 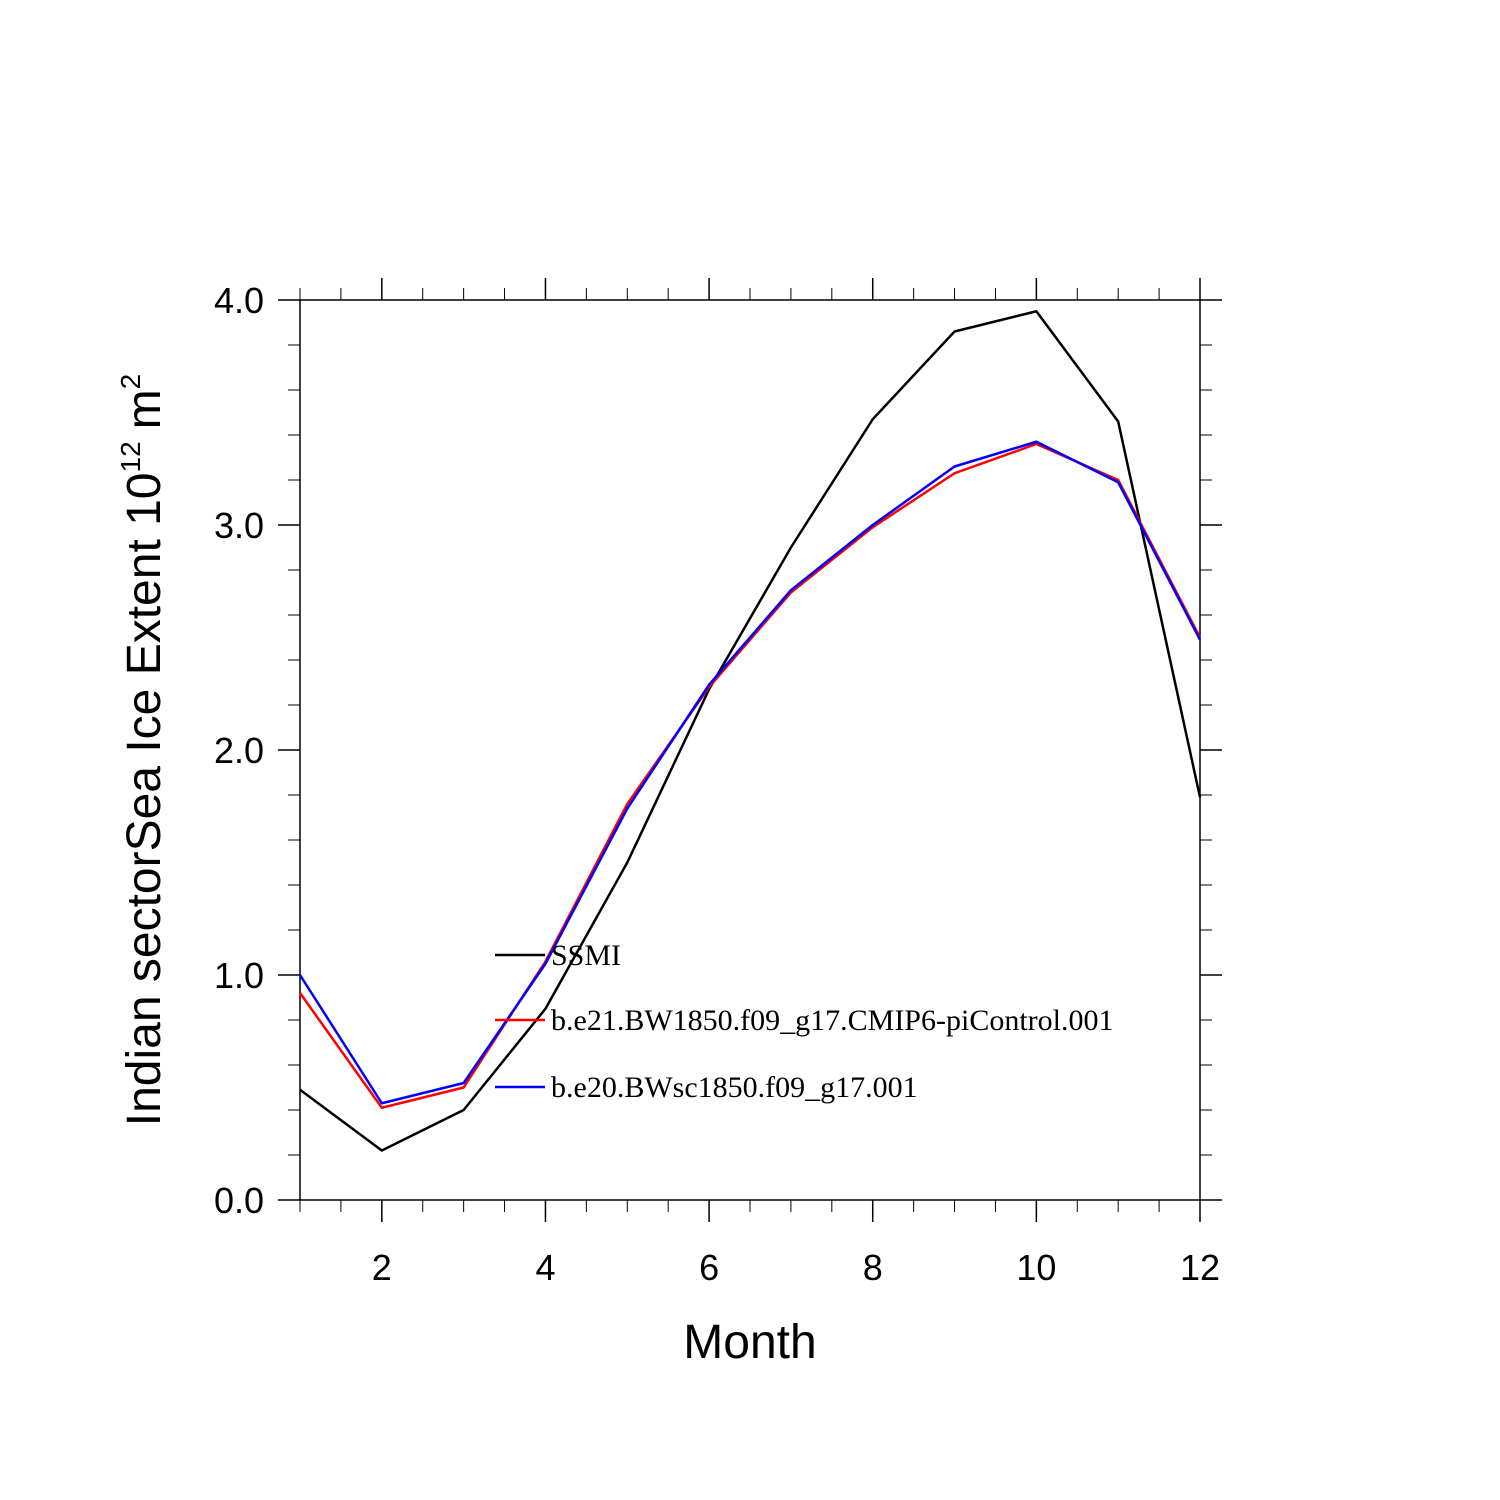 What do you see at coordinates (239, 975) in the screenshot?
I see `y-tick-label: 1.0` at bounding box center [239, 975].